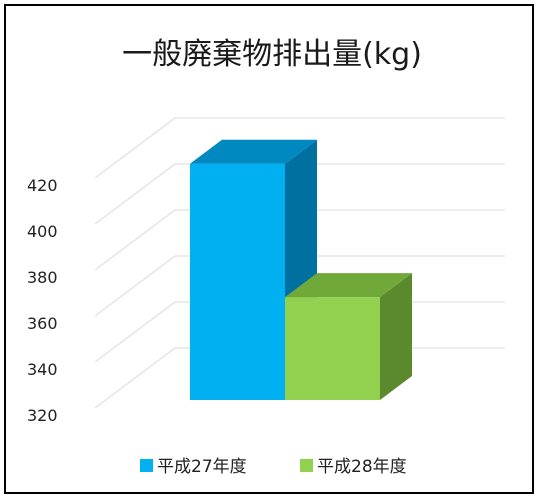 The image size is (542, 502). I want to click on y-tick-label: 400, so click(42, 231).